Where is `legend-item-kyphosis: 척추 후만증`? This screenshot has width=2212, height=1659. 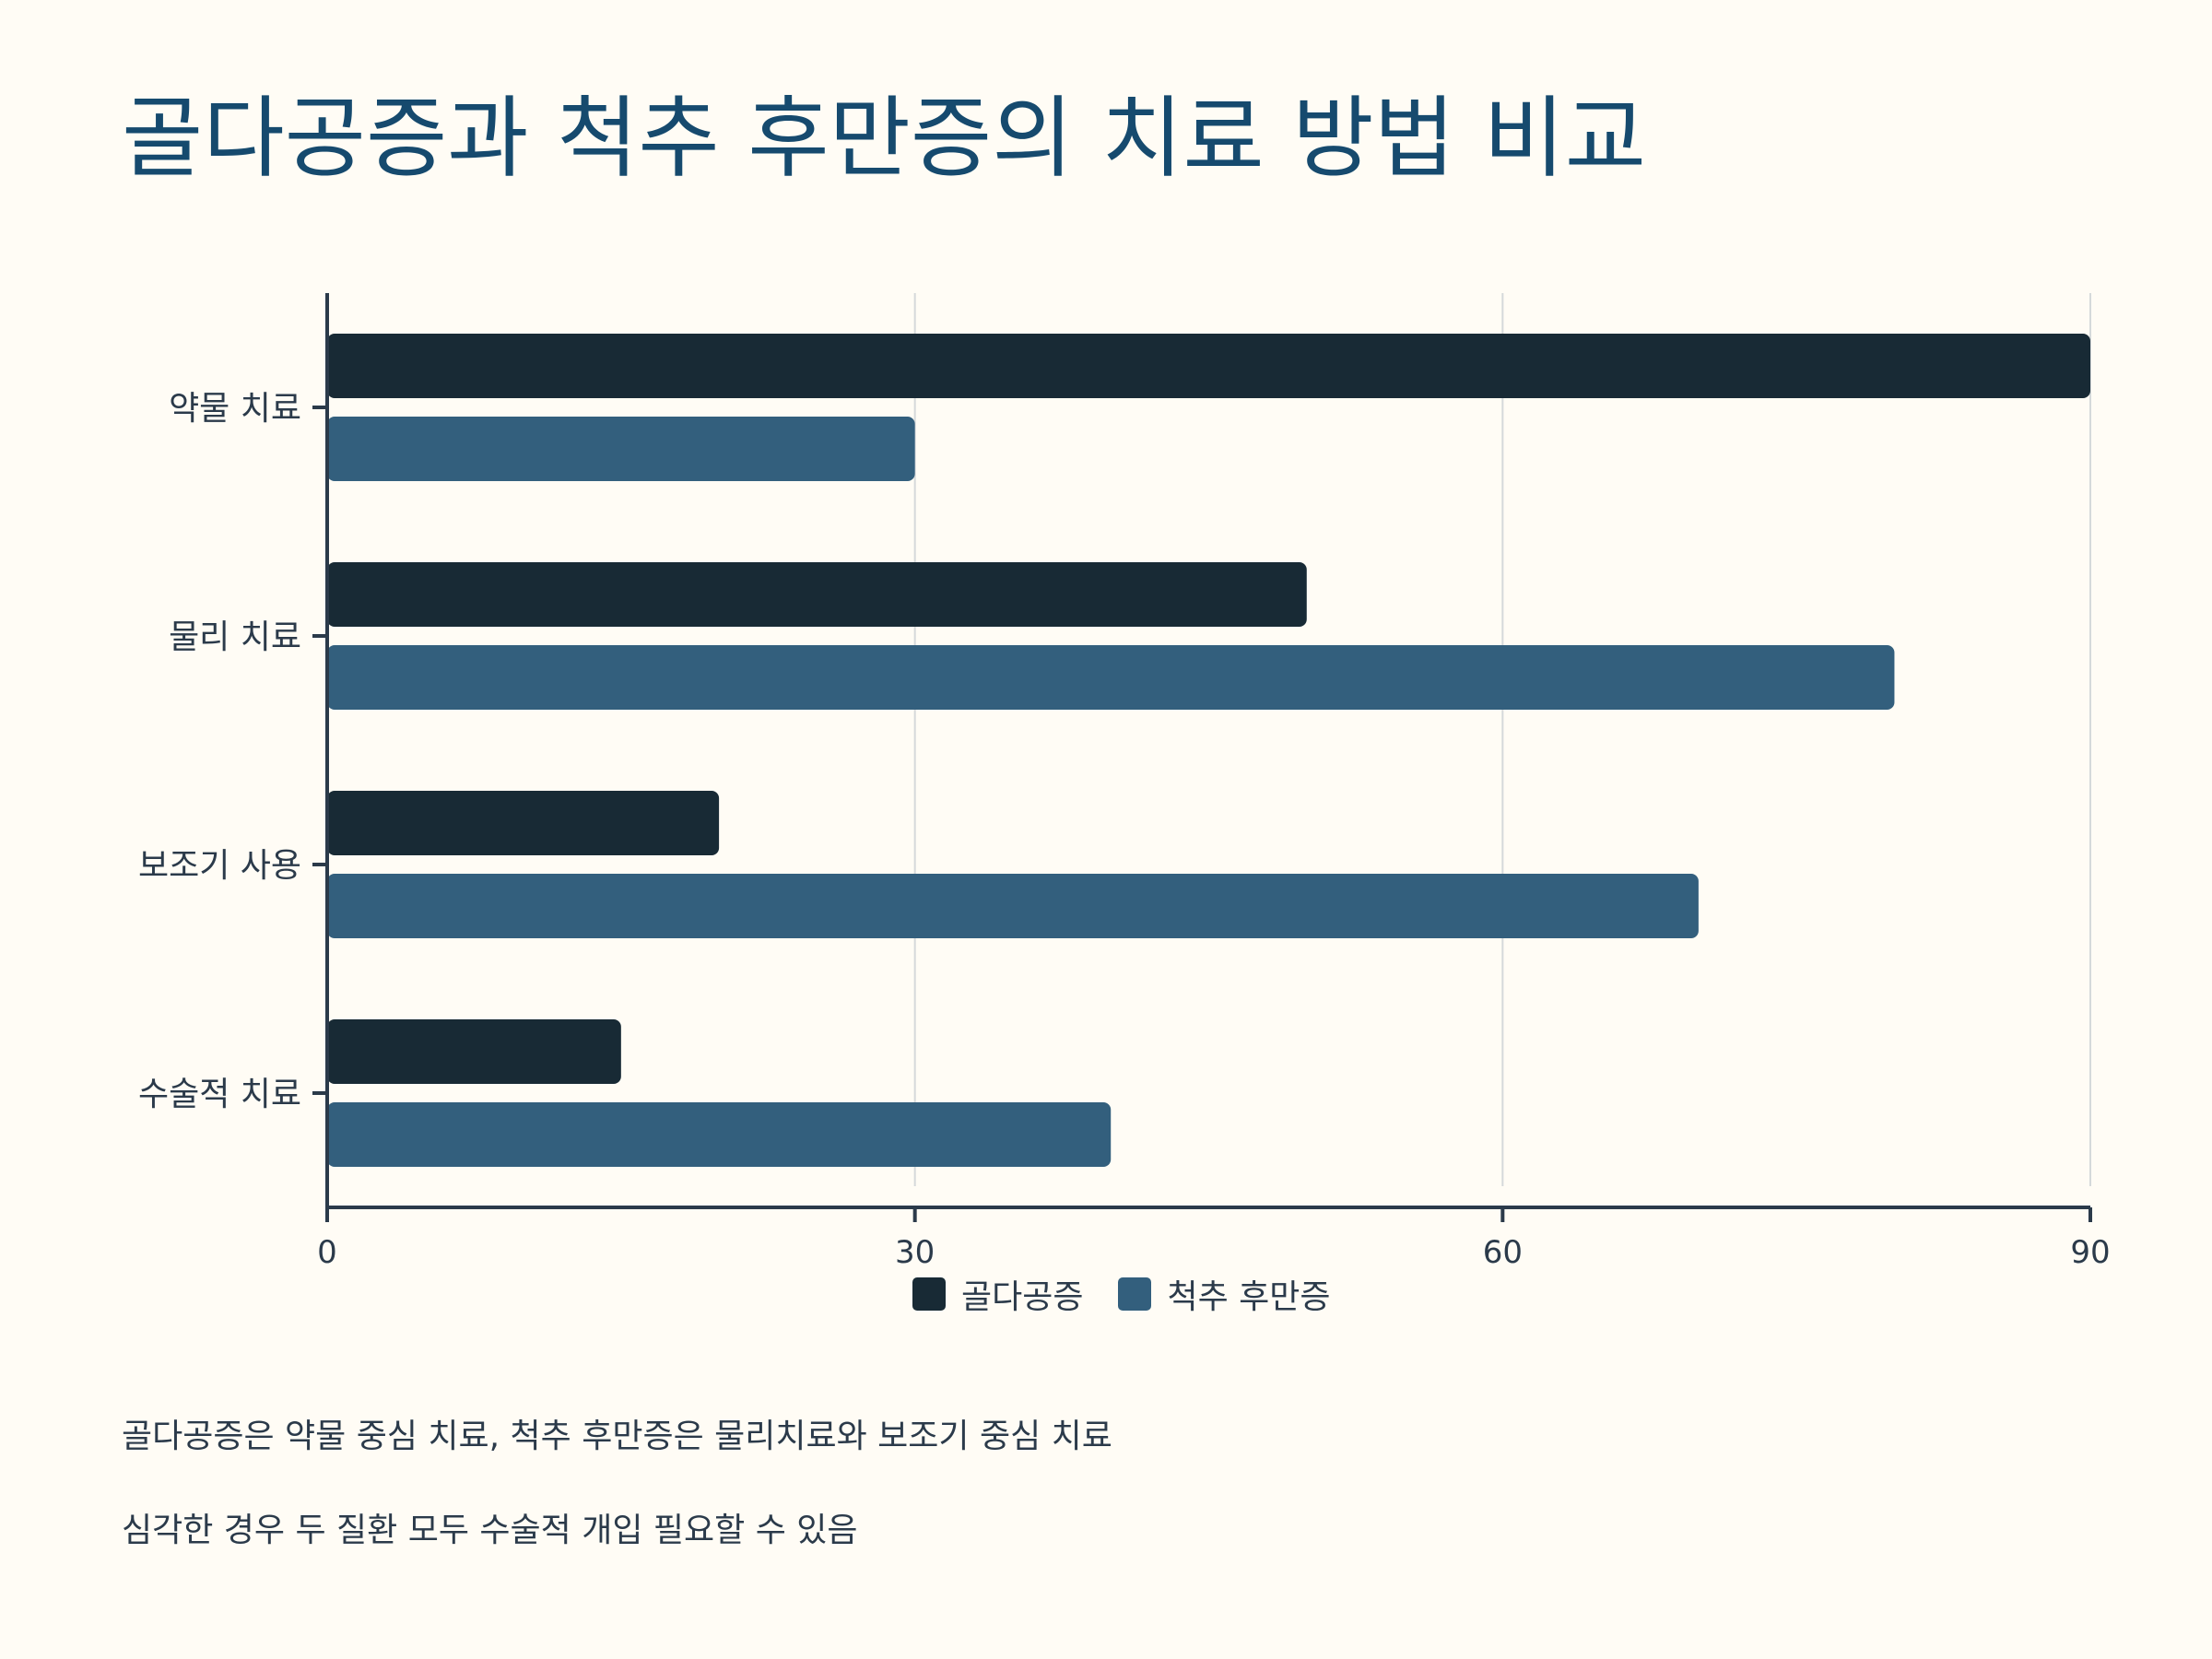
legend-item-kyphosis: 척추 후만증 is located at coordinates (1224, 1294).